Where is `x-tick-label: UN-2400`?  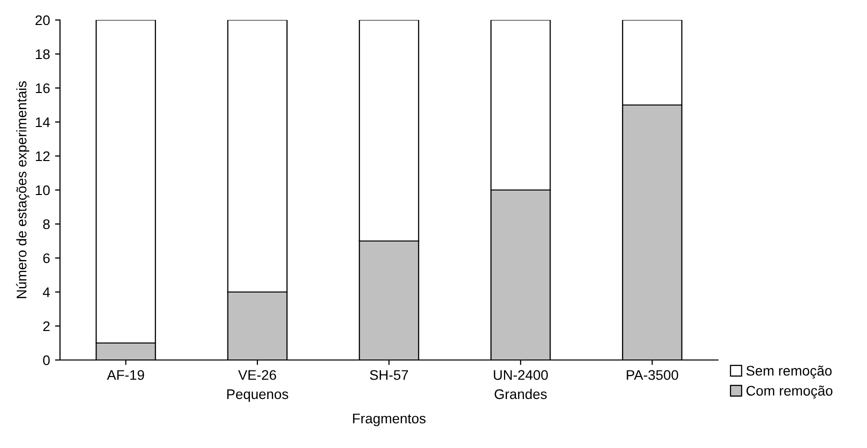 x-tick-label: UN-2400 is located at coordinates (521, 375).